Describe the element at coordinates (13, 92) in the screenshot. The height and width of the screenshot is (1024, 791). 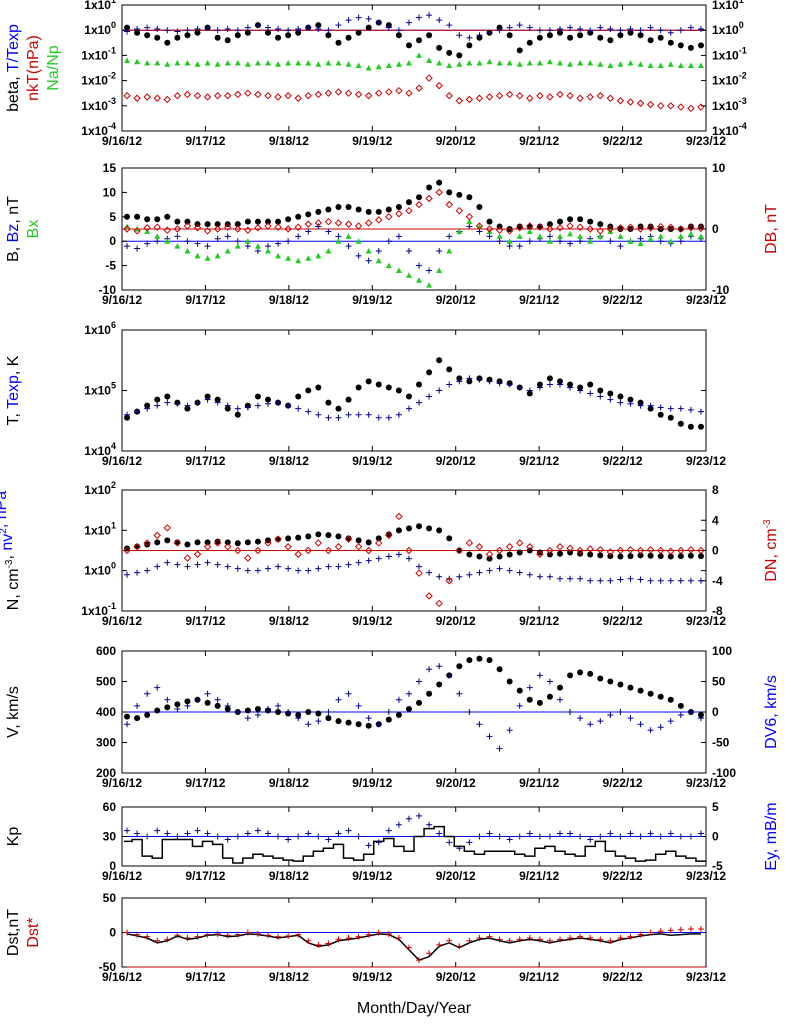
I see `label-segment: beta,` at that location.